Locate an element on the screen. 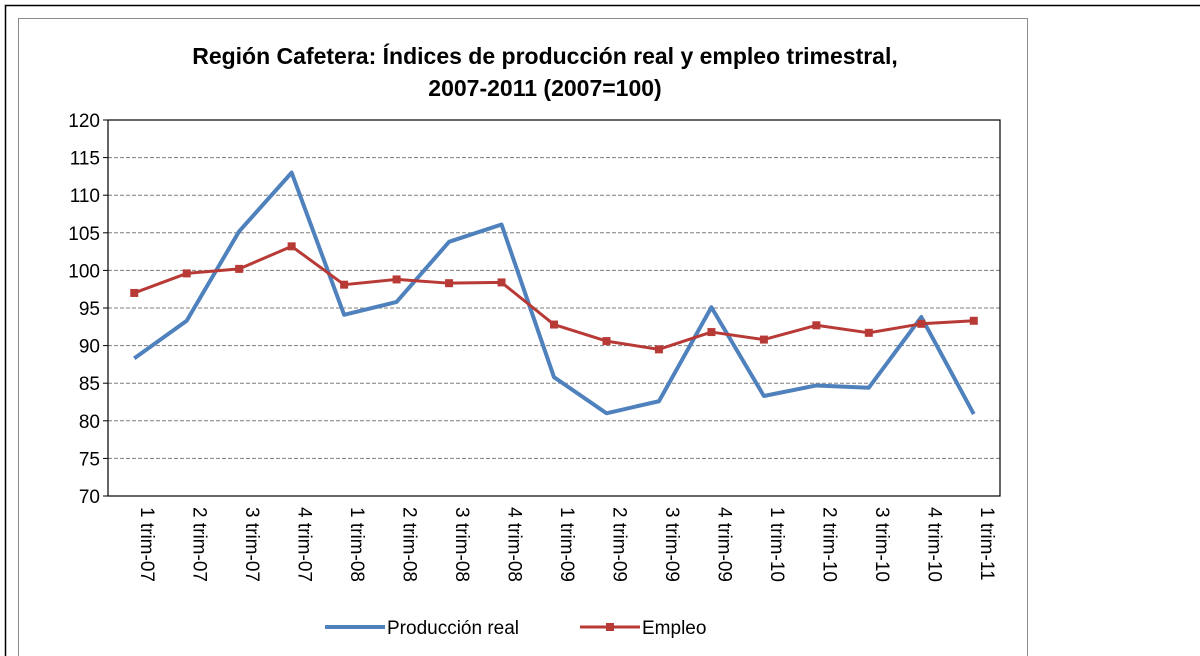 This screenshot has width=1200, height=656. x-tick-label: 4 trim-07 is located at coordinates (304, 544).